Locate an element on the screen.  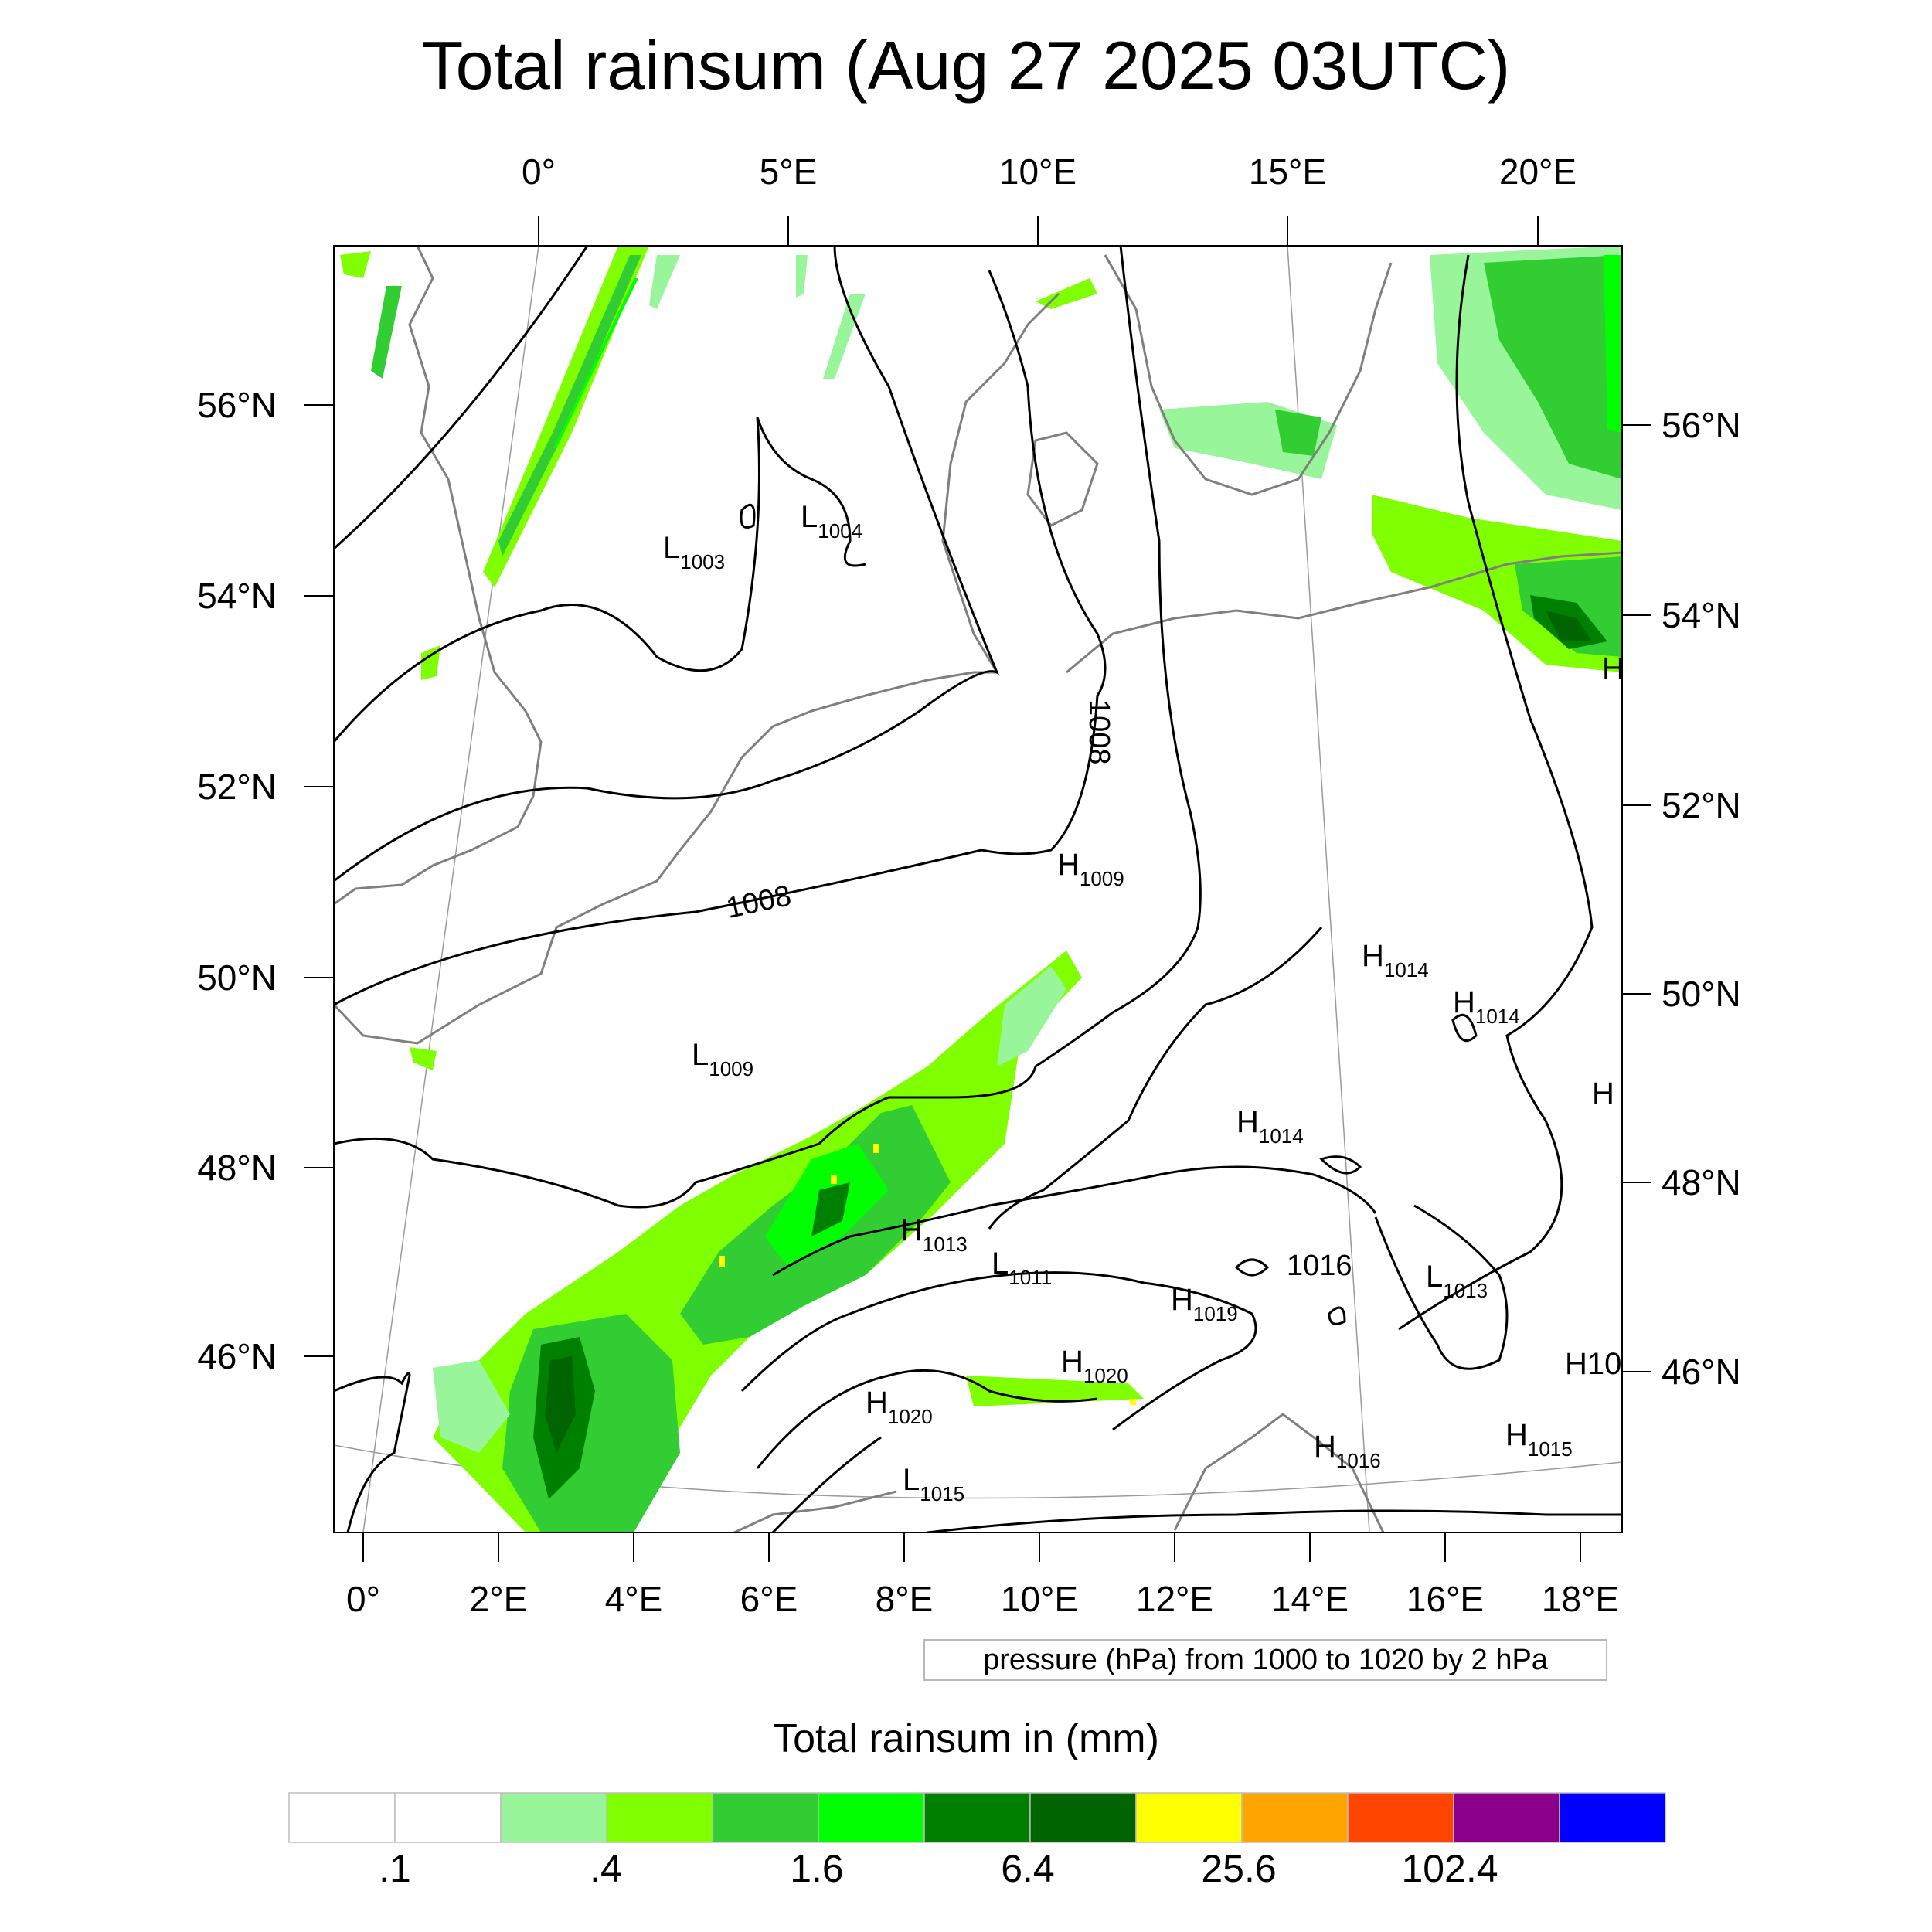
bottom-lon-tick-label: 2°E is located at coordinates (499, 1599).